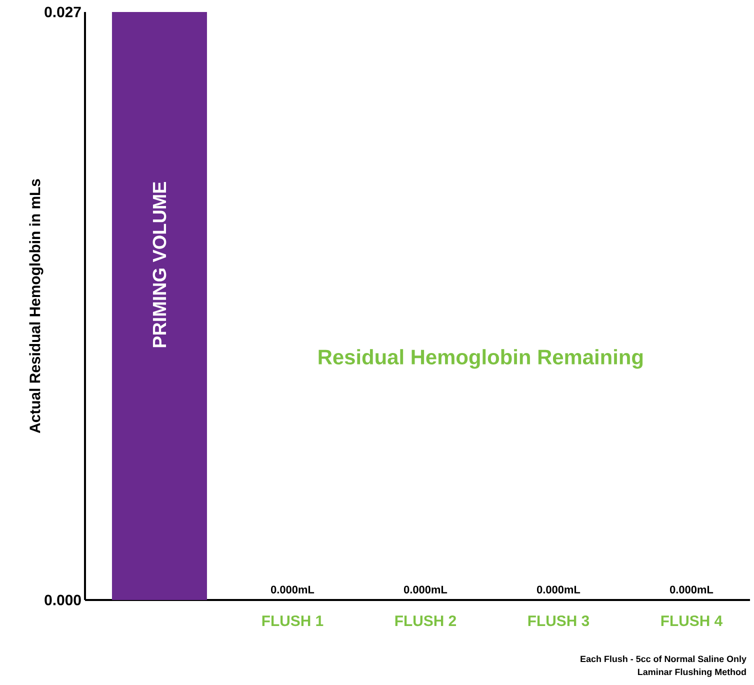 The width and height of the screenshot is (754, 685). Describe the element at coordinates (559, 621) in the screenshot. I see `x-tick-label: FLUSH 3` at that location.